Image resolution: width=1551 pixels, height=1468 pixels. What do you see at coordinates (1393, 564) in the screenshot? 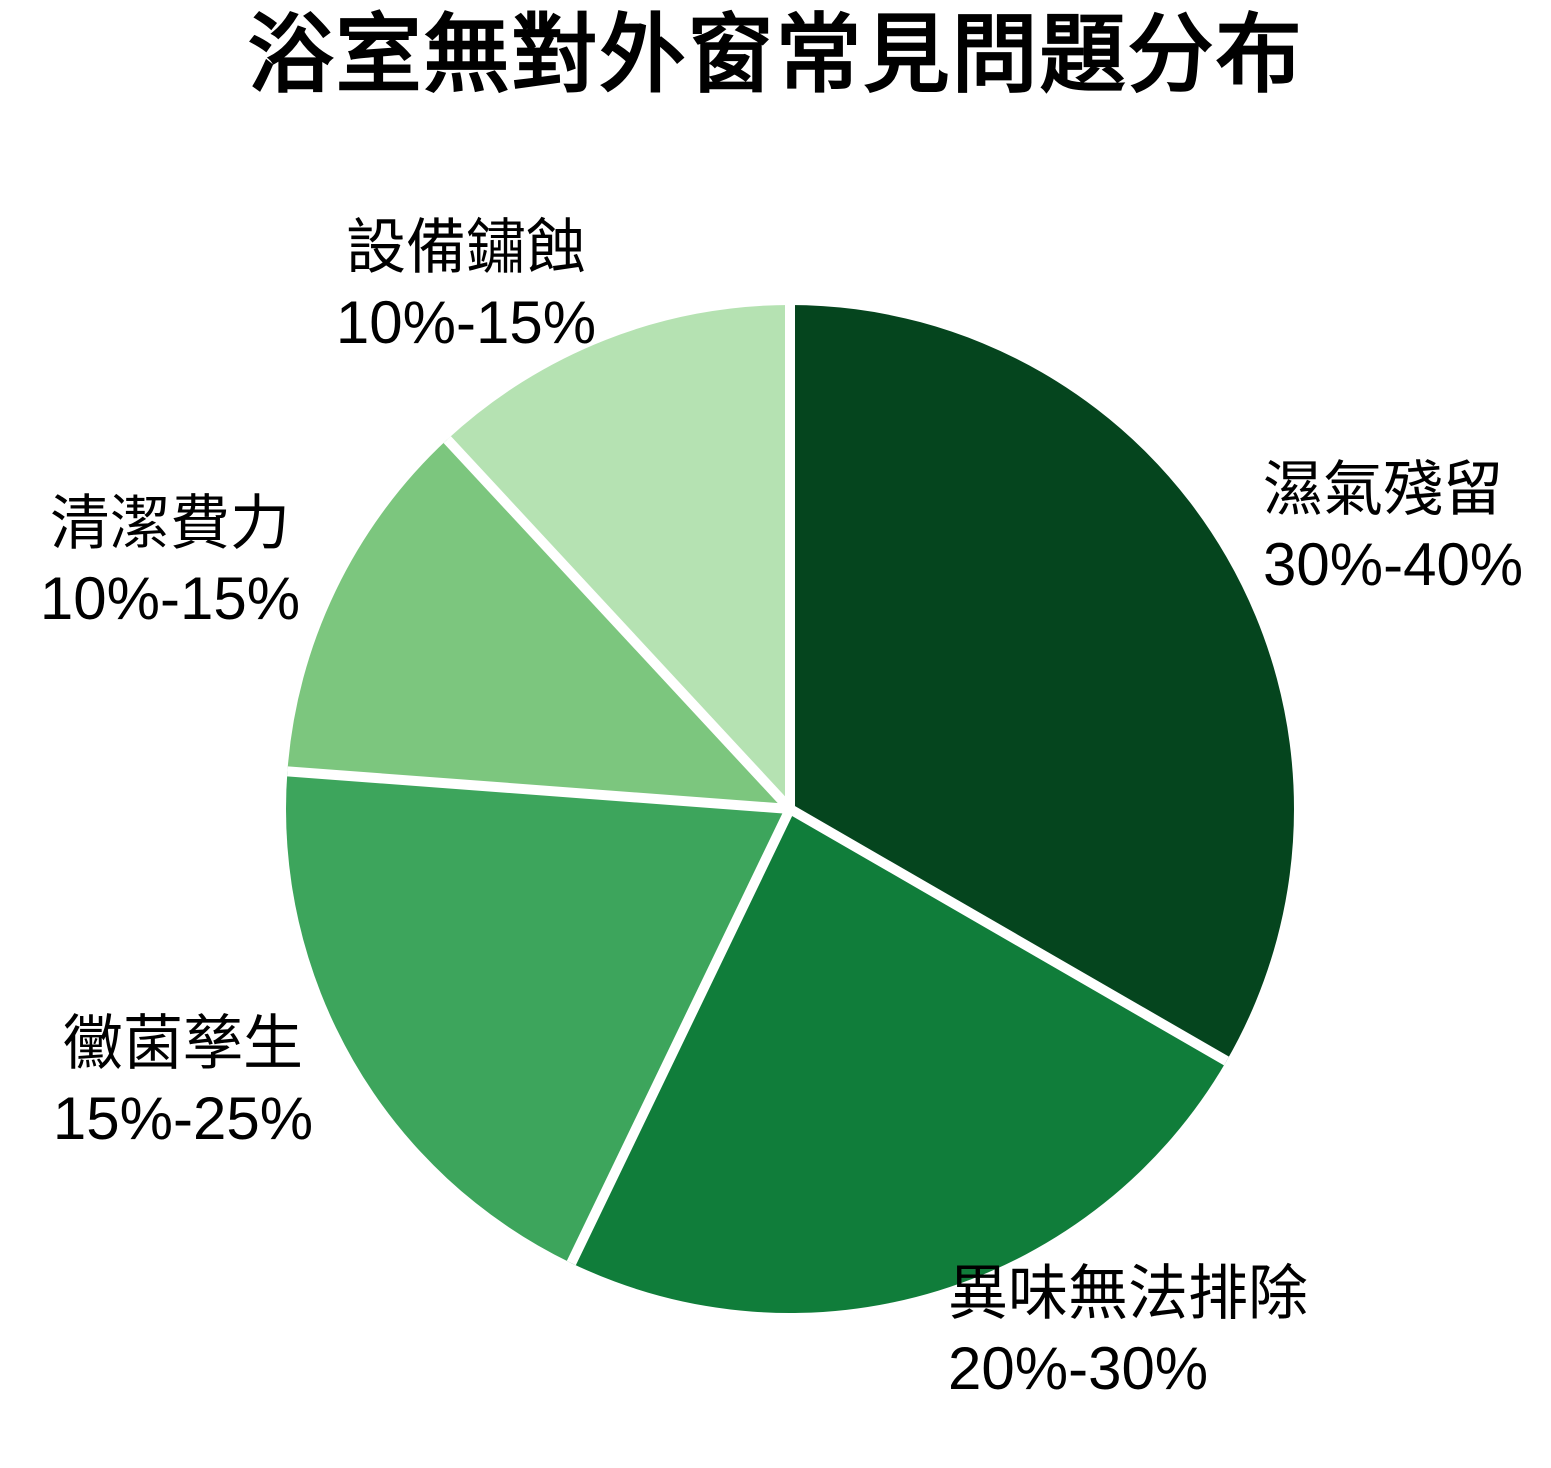
I see `slice-label-value: 30%-40%` at bounding box center [1393, 564].